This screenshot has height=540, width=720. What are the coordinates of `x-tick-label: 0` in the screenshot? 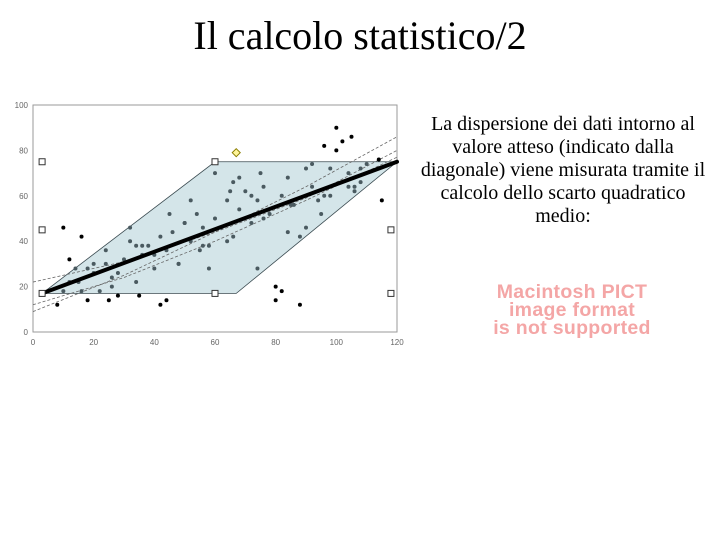 It's located at (33, 342).